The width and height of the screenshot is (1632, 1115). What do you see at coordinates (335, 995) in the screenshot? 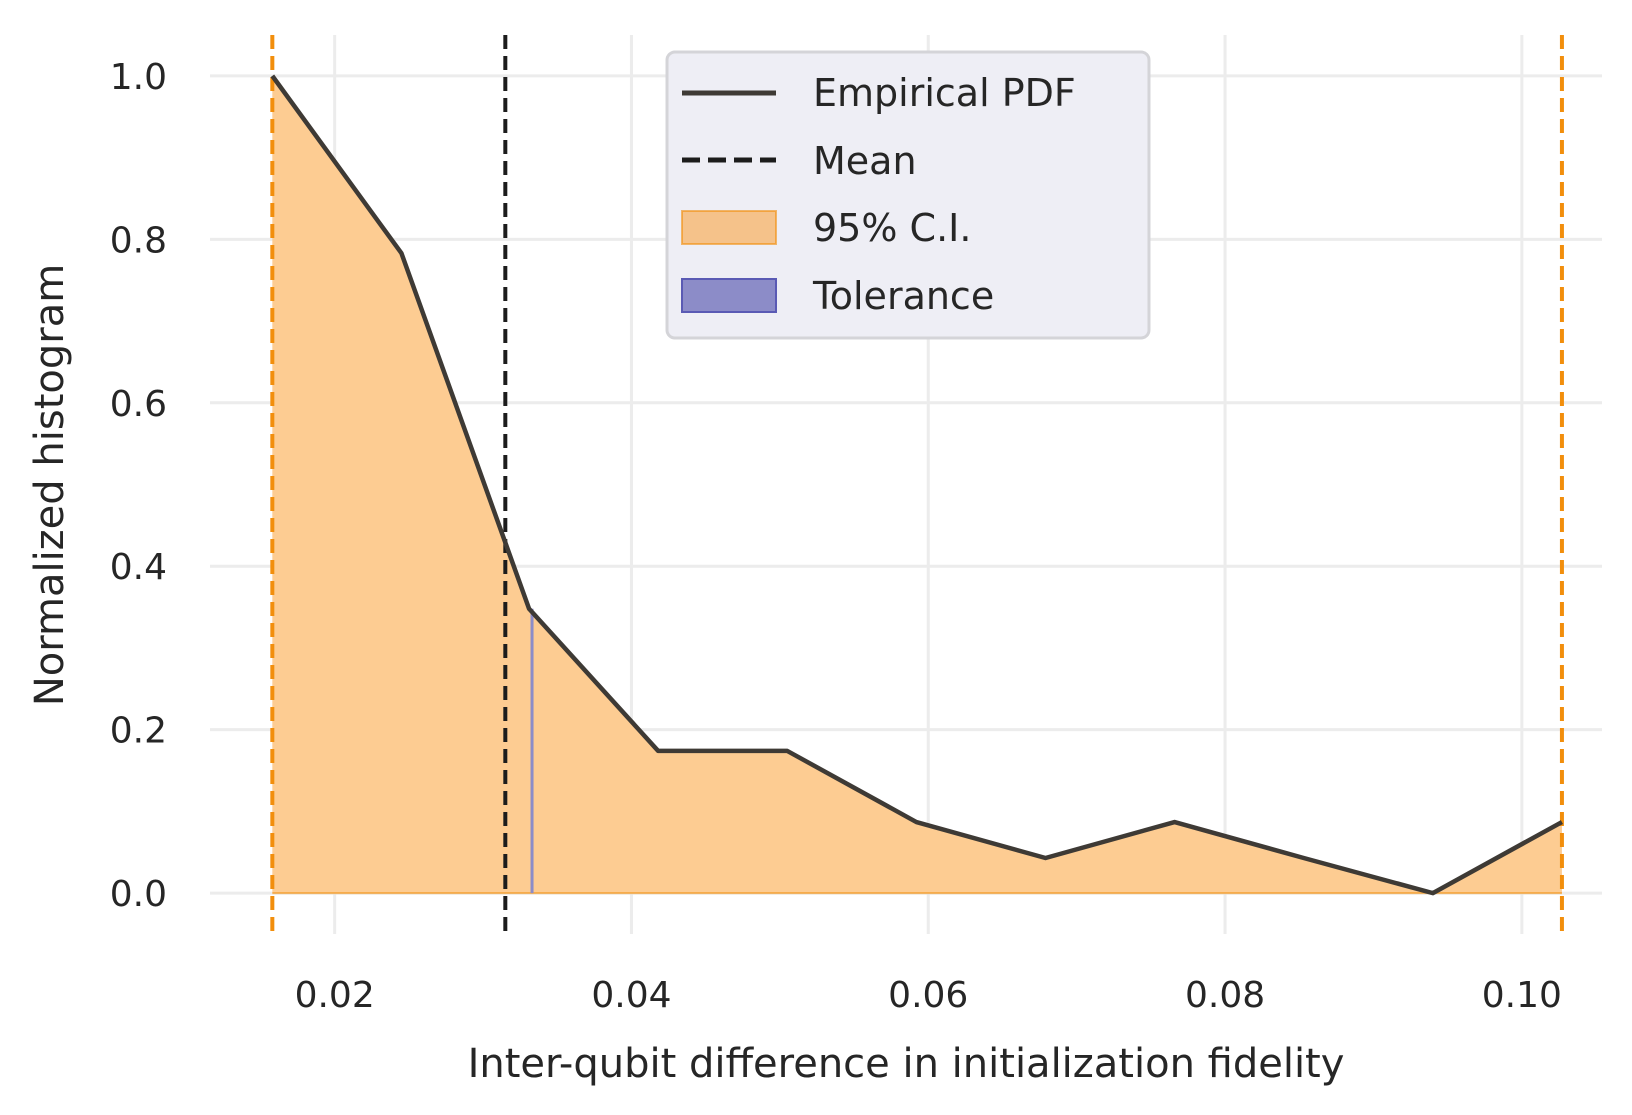
I see `x-tick-label-0: 0.02` at bounding box center [335, 995].